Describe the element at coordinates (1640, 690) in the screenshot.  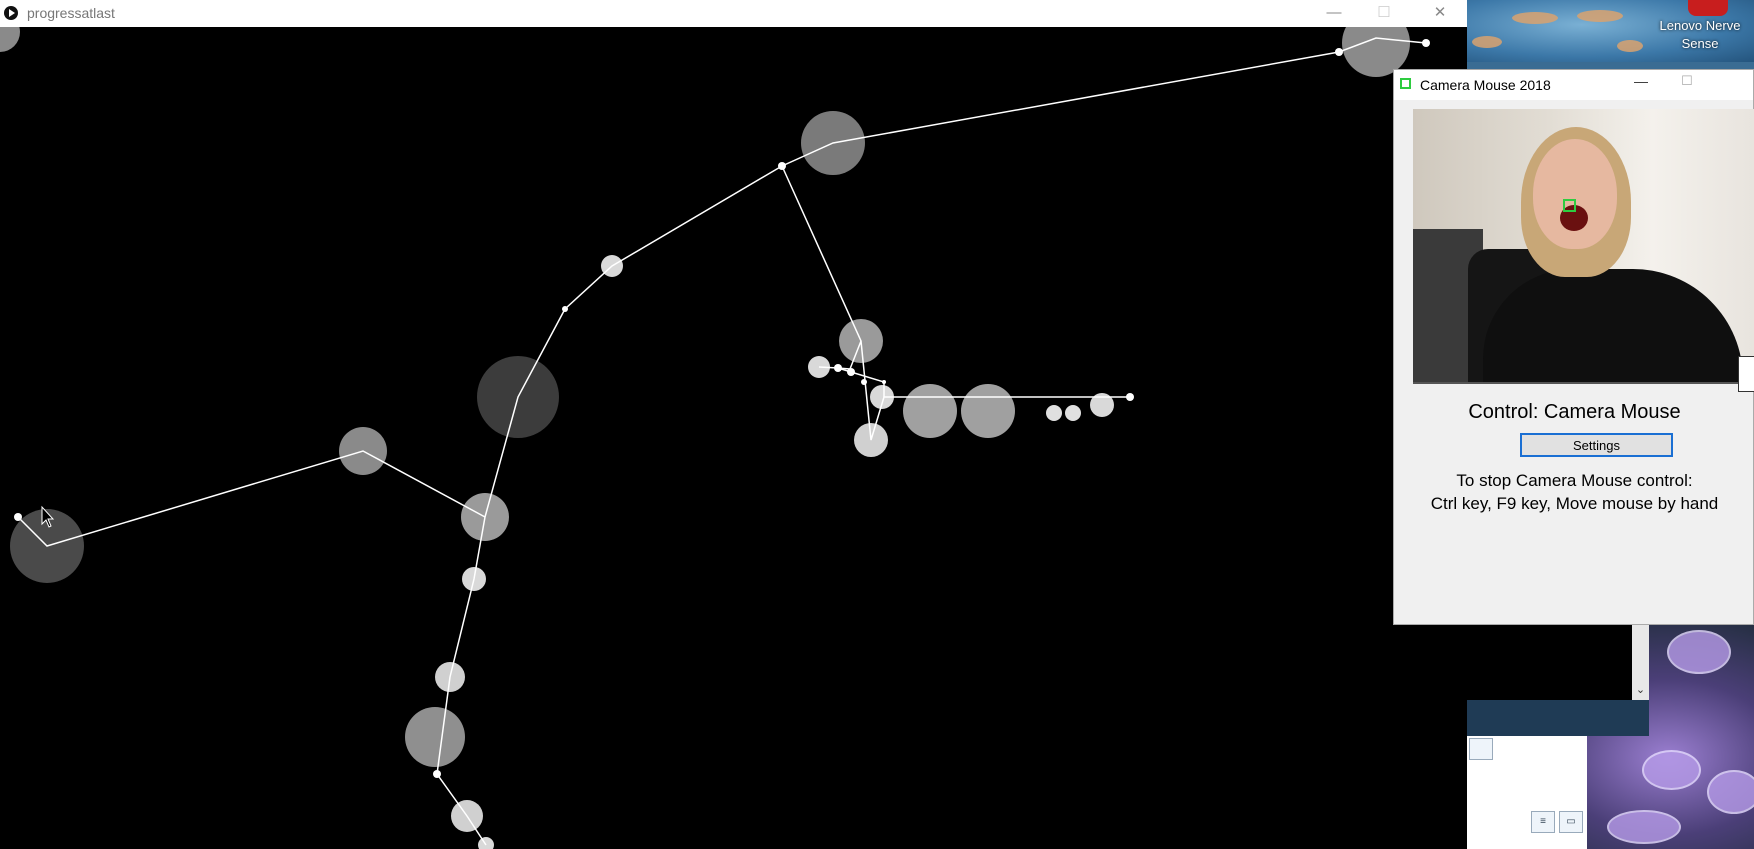
I see `scroll-down-icon: ⌄` at that location.